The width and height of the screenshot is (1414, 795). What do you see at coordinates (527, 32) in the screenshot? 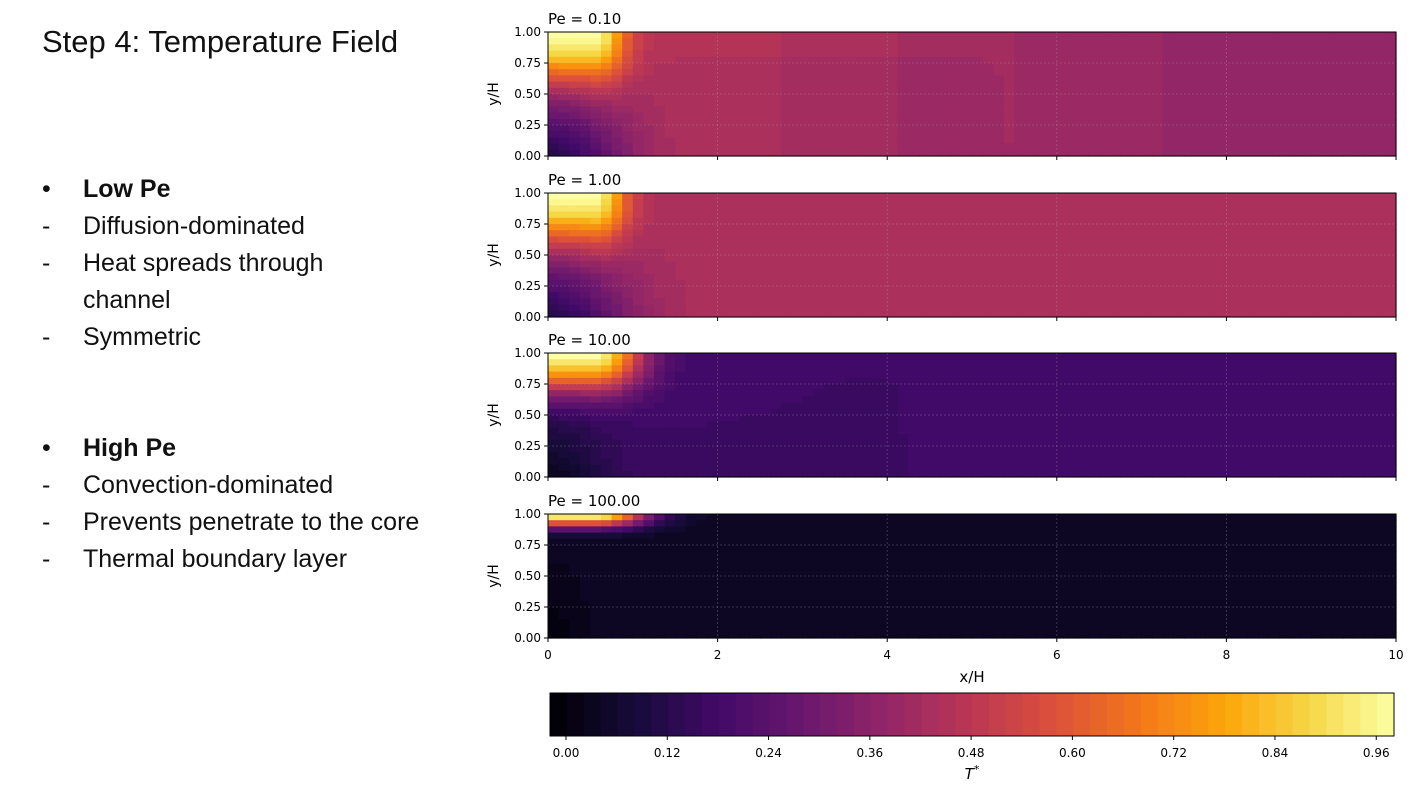
I see `y-tick-label: 1.00` at bounding box center [527, 32].